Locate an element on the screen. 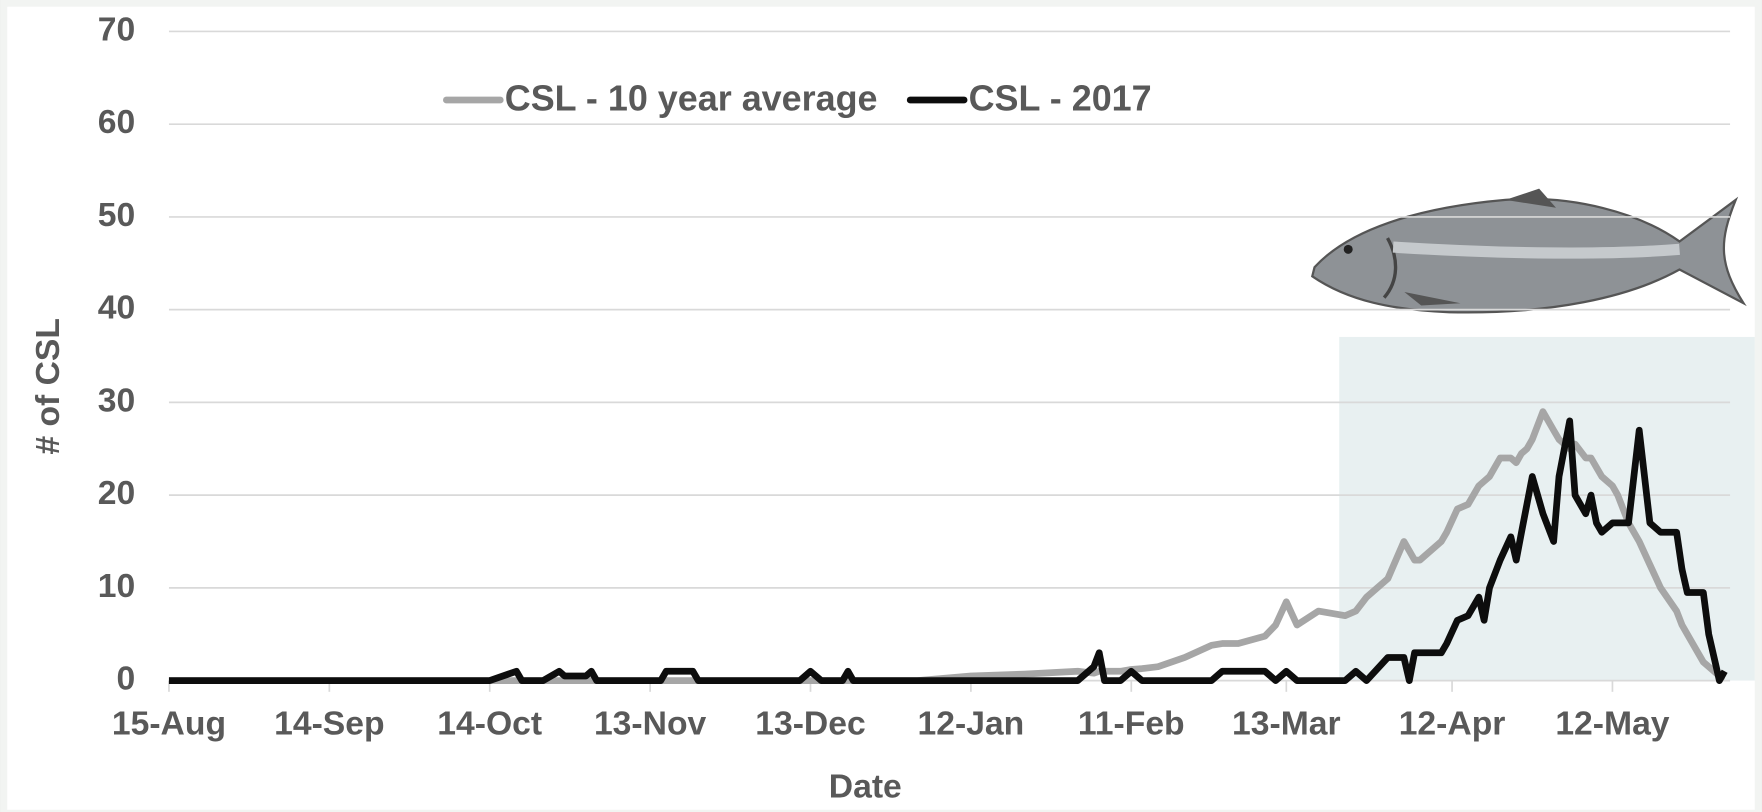  x-tick-label: 15-Aug is located at coordinates (169, 723).